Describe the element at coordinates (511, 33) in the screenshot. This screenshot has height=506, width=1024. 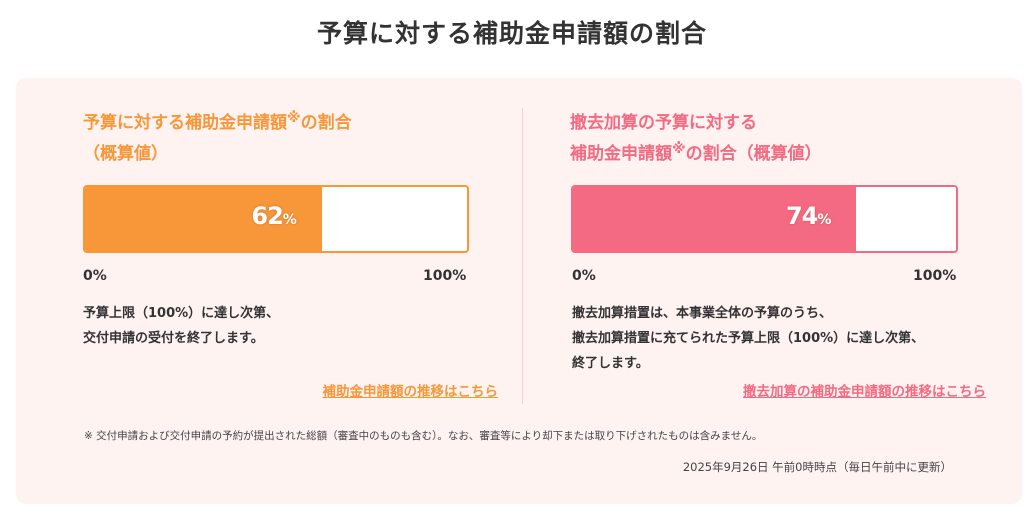
I see `page-title: 予算に対する補助金申請額の割合` at that location.